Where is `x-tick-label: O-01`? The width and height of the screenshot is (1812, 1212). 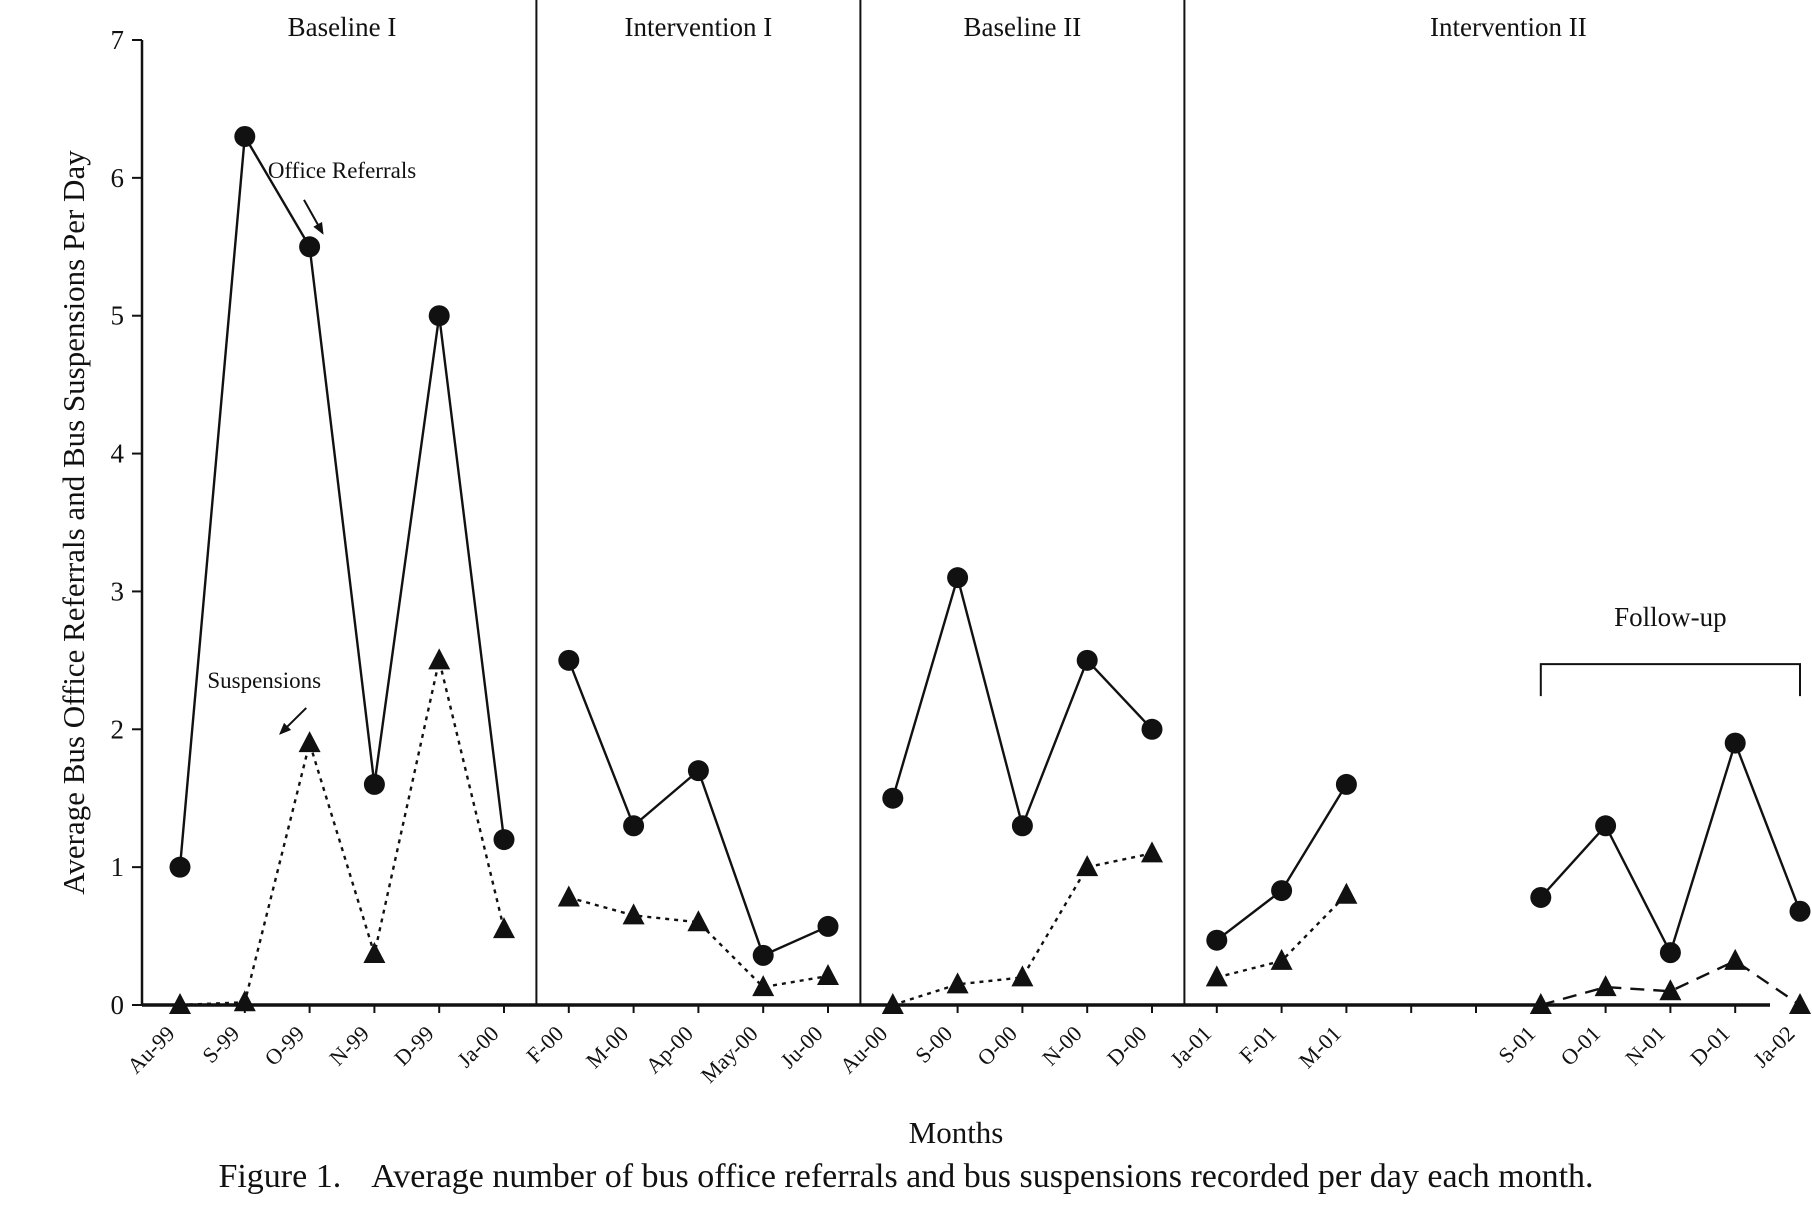 x-tick-label: O-01 is located at coordinates (1580, 1046).